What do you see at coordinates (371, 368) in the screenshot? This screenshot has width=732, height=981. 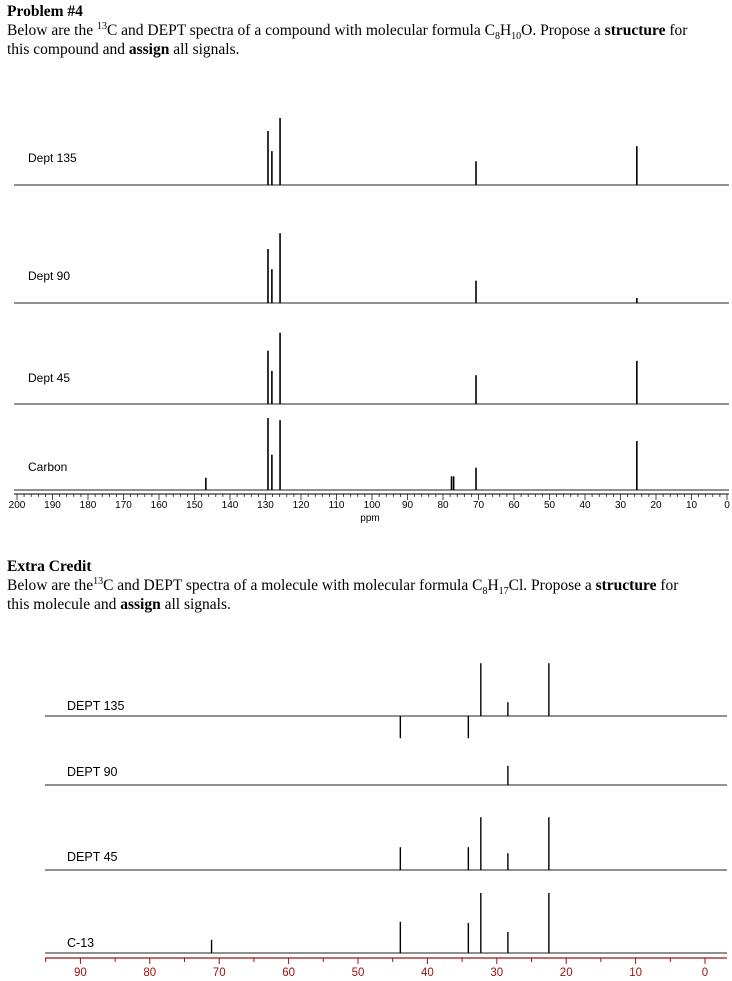 I see `spectrum-panel: Dept 45` at bounding box center [371, 368].